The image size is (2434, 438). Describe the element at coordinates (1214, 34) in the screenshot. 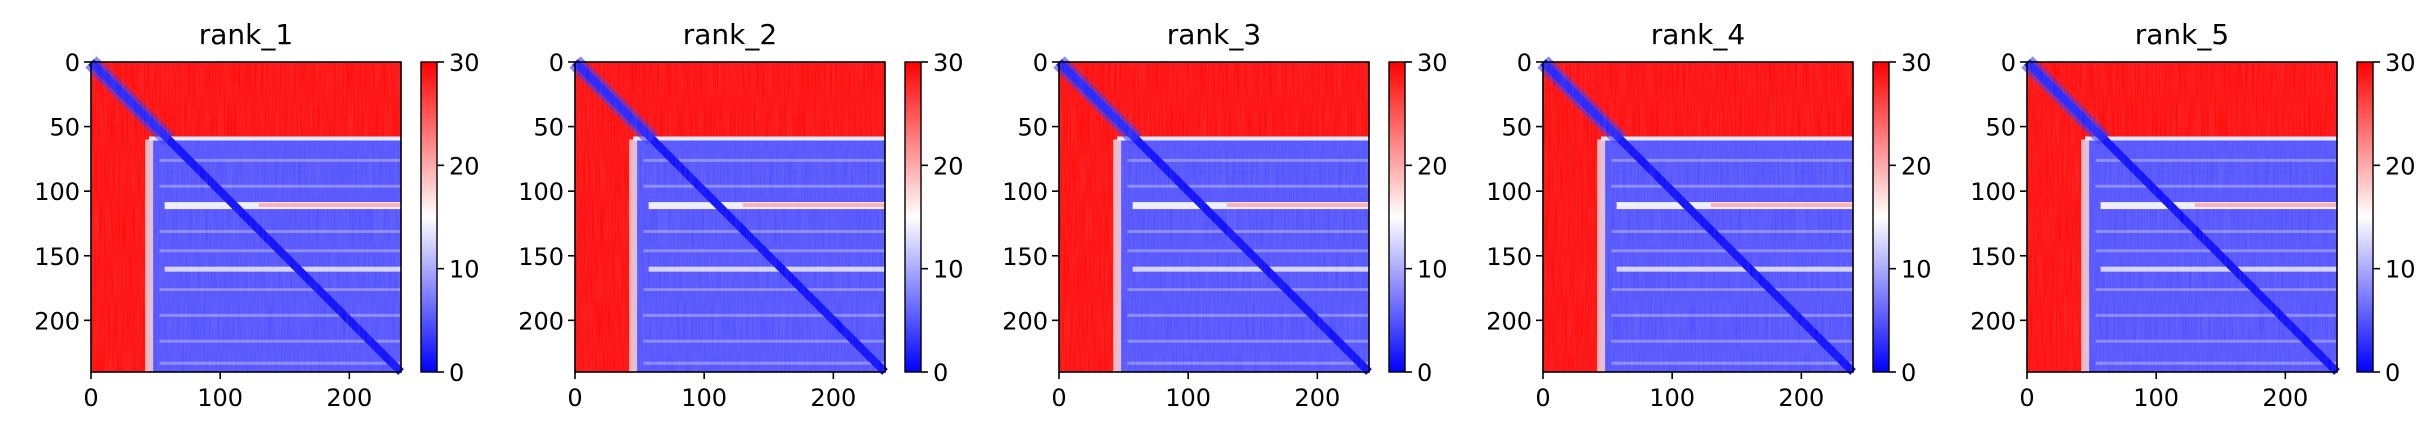

I see `chart-title: rank_3` at that location.